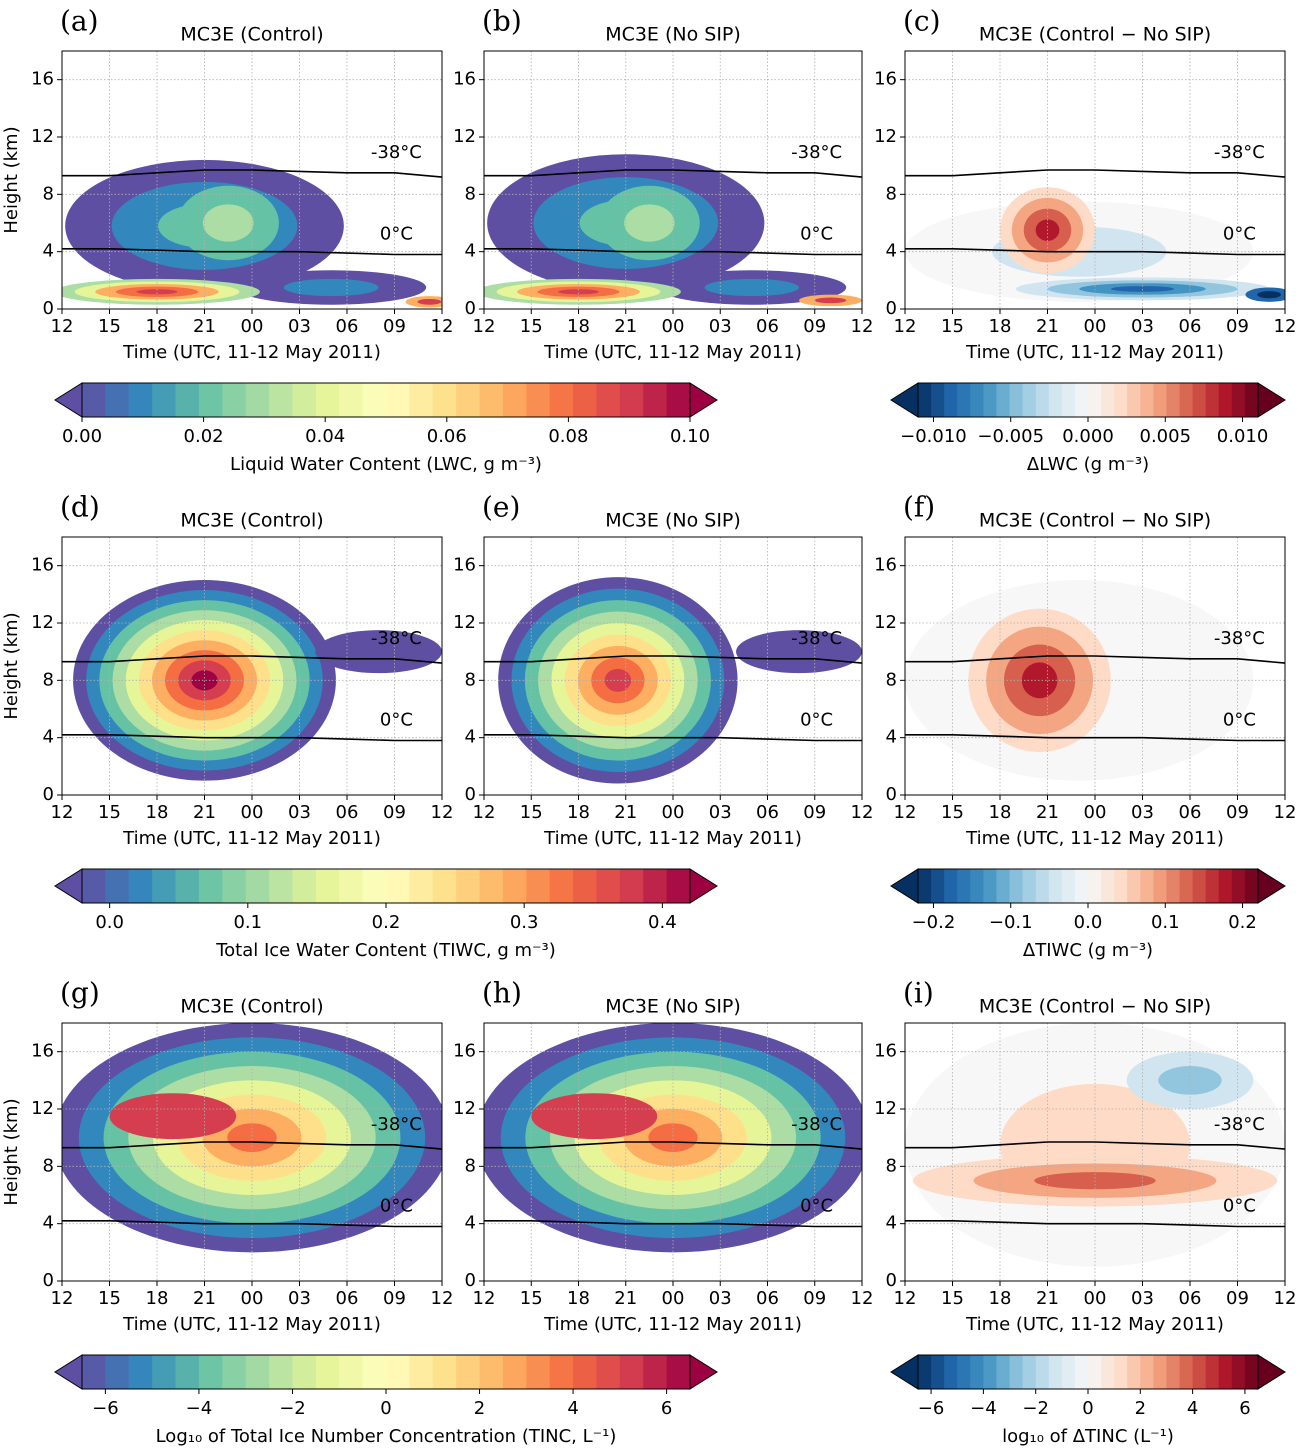 The width and height of the screenshot is (1298, 1452). I want to click on colorbar-tick-label: 0.00, so click(82, 436).